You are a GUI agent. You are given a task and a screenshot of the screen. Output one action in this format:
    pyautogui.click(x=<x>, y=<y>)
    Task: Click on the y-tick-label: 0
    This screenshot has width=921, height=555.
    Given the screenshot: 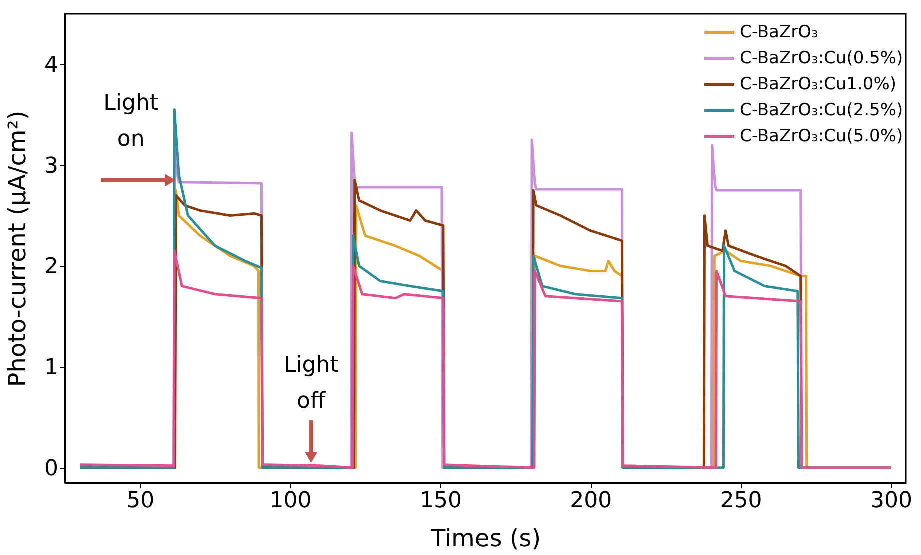 What is the action you would take?
    pyautogui.click(x=51, y=469)
    